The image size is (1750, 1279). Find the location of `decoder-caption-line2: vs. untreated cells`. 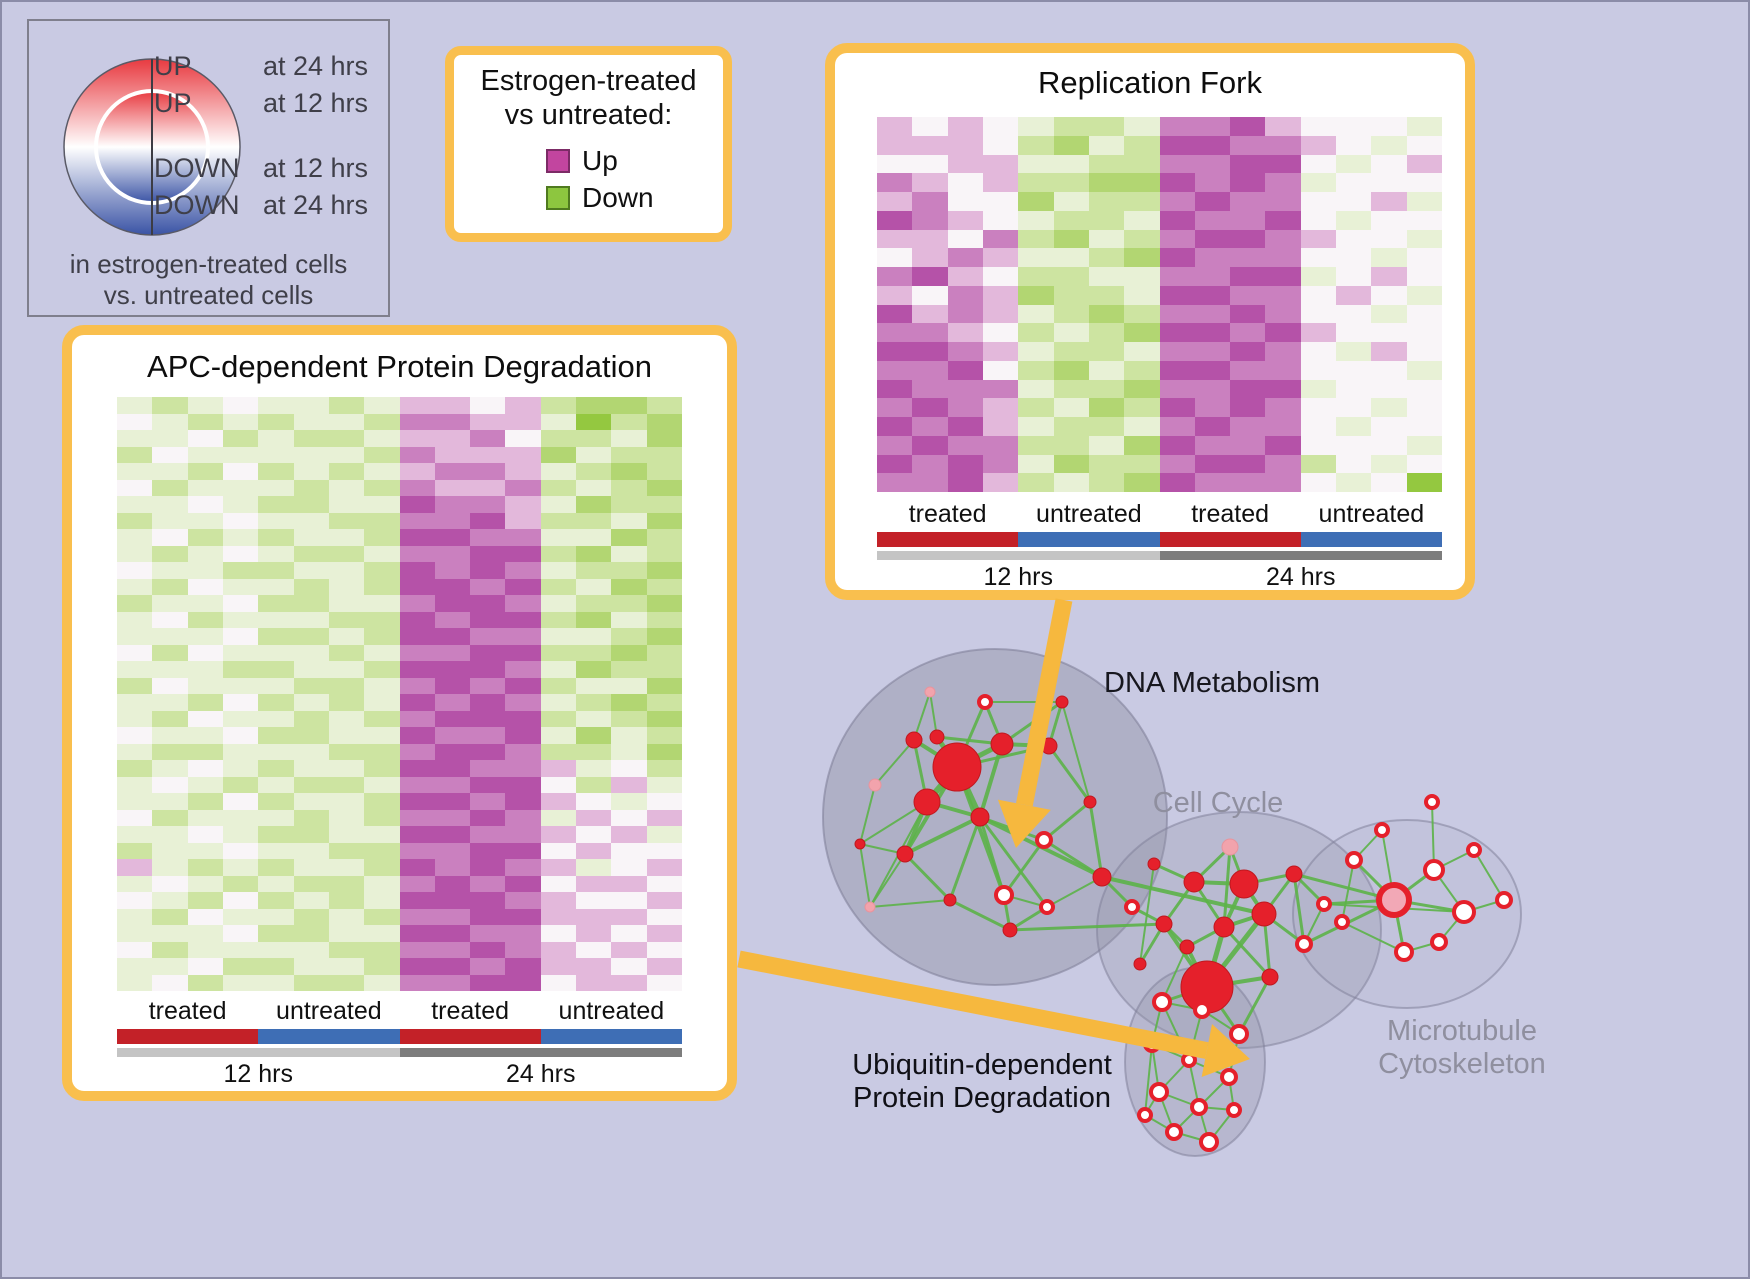

decoder-caption-line2: vs. untreated cells is located at coordinates (208, 295).